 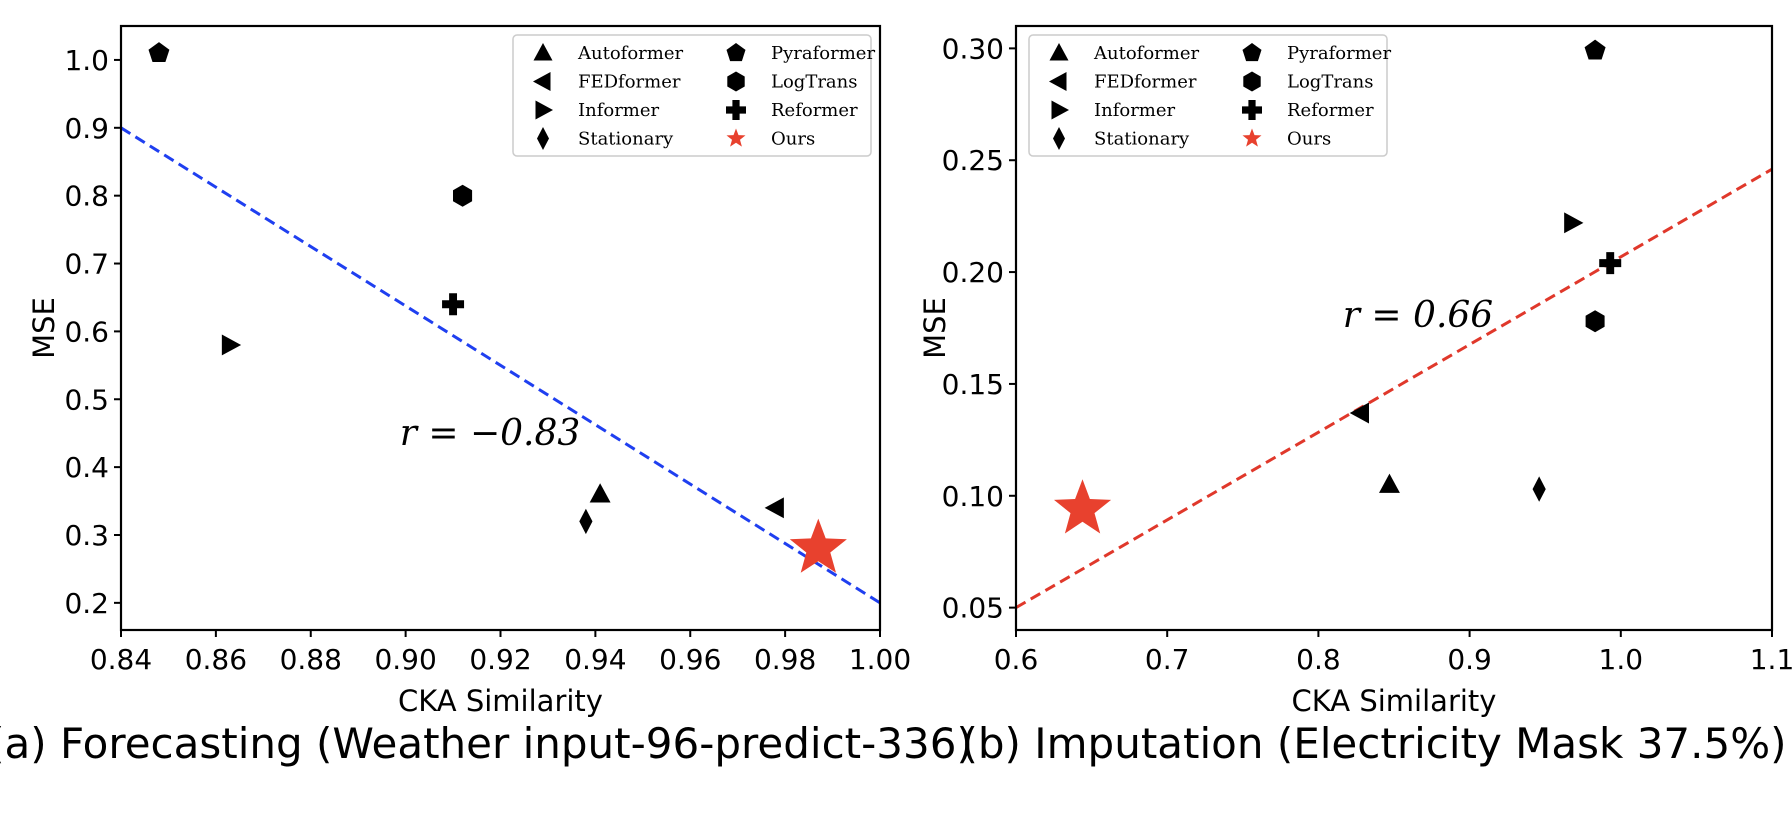 What do you see at coordinates (973, 272) in the screenshot?
I see `y-tick-label: 0.20` at bounding box center [973, 272].